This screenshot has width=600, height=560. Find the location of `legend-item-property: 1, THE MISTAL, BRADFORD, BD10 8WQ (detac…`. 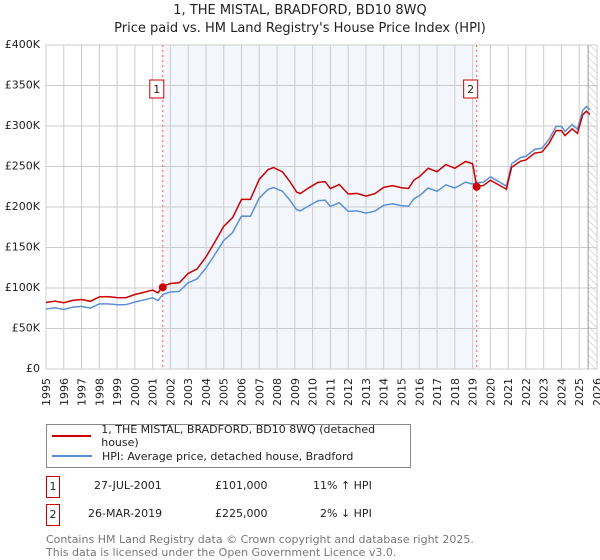

legend-item-property: 1, THE MISTAL, BRADFORD, BD10 8WQ (detac… is located at coordinates (231, 436).